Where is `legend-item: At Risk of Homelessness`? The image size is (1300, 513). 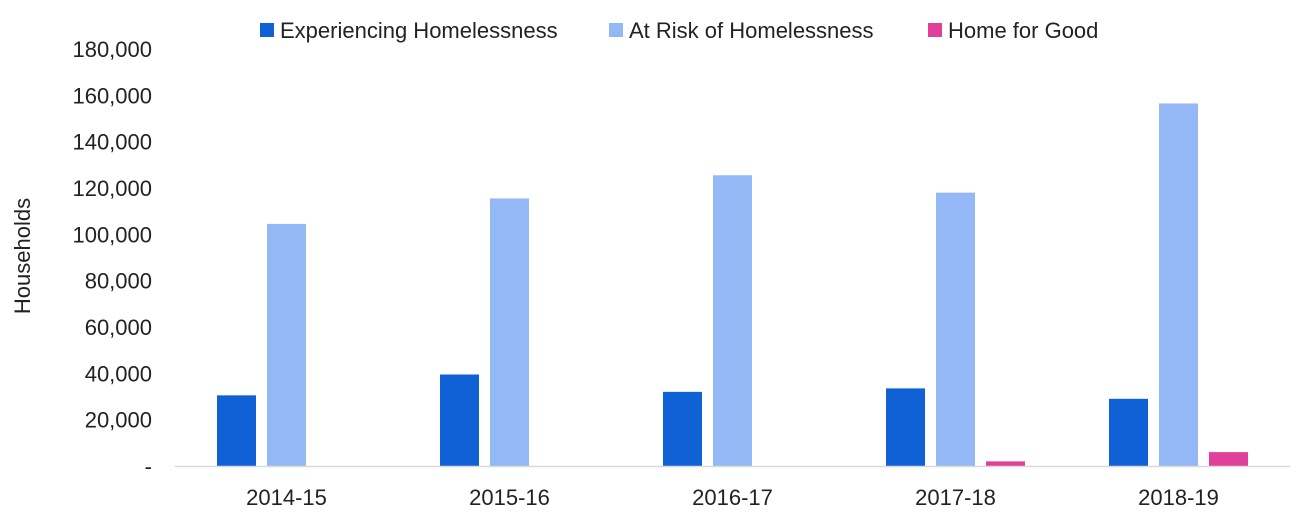
legend-item: At Risk of Homelessness is located at coordinates (741, 30).